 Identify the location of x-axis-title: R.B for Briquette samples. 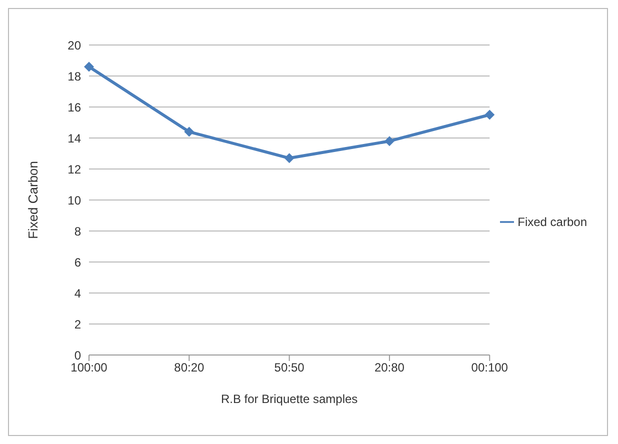
(289, 399).